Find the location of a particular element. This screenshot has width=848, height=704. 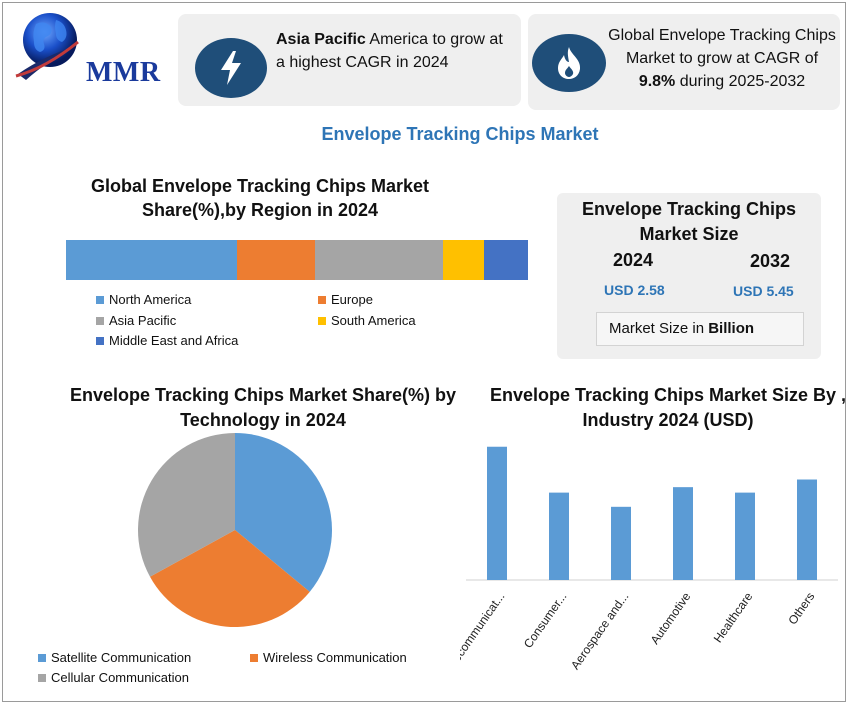

legend-label: Europe is located at coordinates (352, 299).